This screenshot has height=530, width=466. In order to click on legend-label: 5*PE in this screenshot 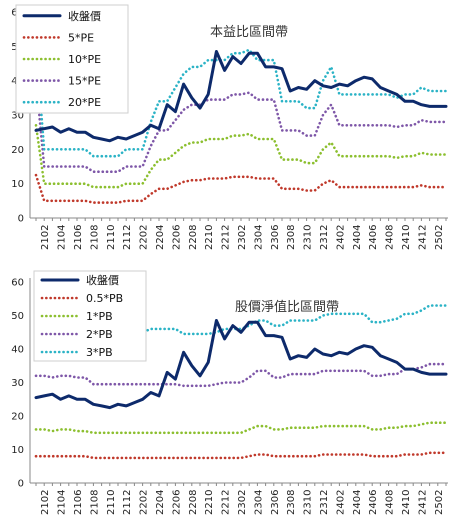, I will do `click(81, 37)`.